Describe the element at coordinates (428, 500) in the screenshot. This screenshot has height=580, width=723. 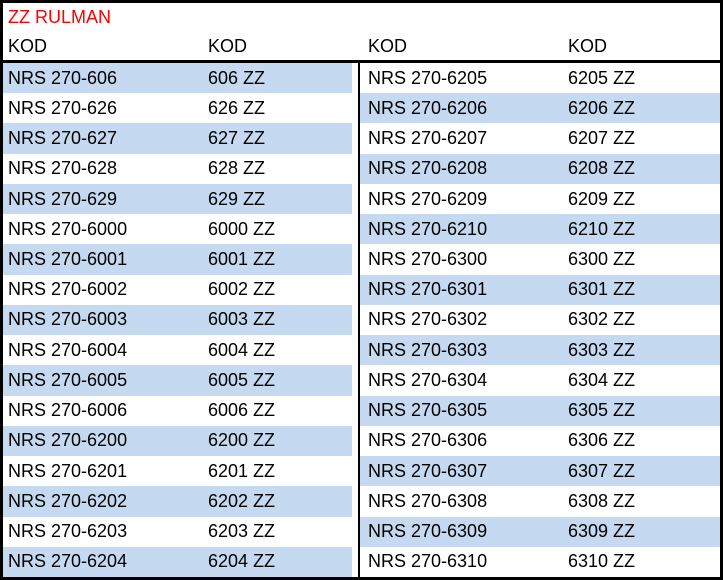
I see `code-cell: NRS 270-6308` at that location.